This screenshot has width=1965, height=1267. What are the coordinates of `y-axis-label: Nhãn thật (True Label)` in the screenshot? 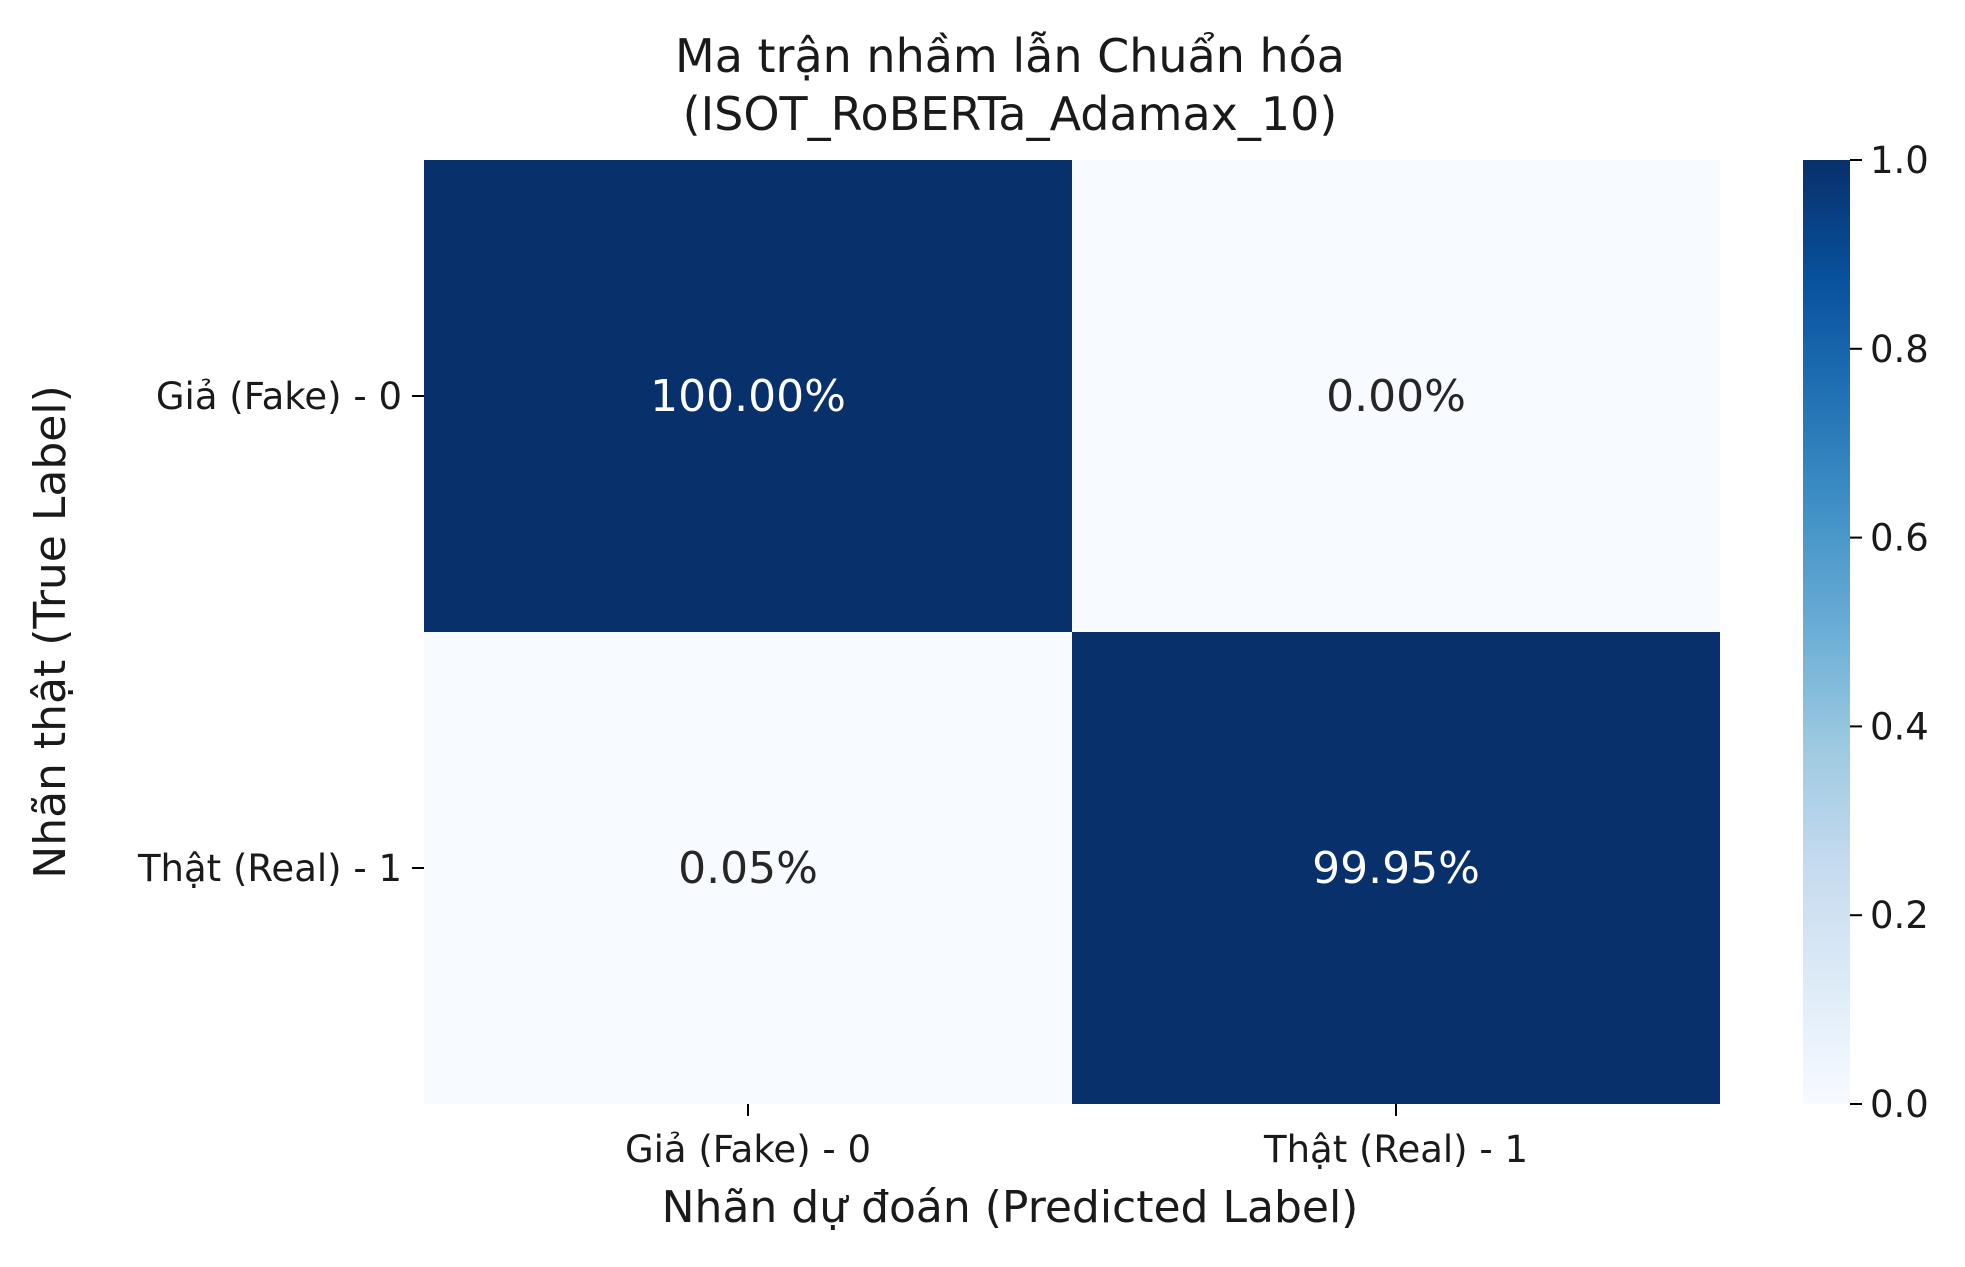 It's located at (50, 631).